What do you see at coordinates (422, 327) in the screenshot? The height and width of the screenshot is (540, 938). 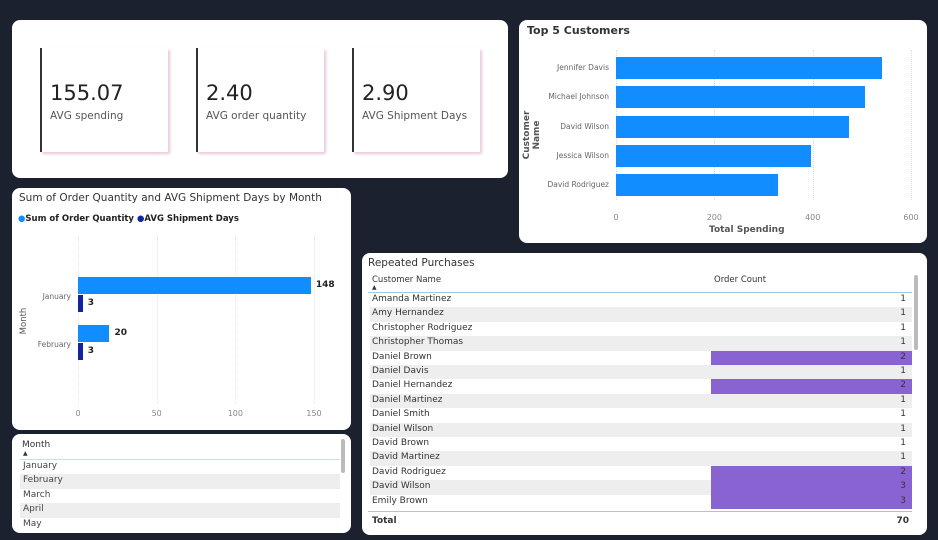 I see `customer-name-cell: Christopher Rodriguez` at bounding box center [422, 327].